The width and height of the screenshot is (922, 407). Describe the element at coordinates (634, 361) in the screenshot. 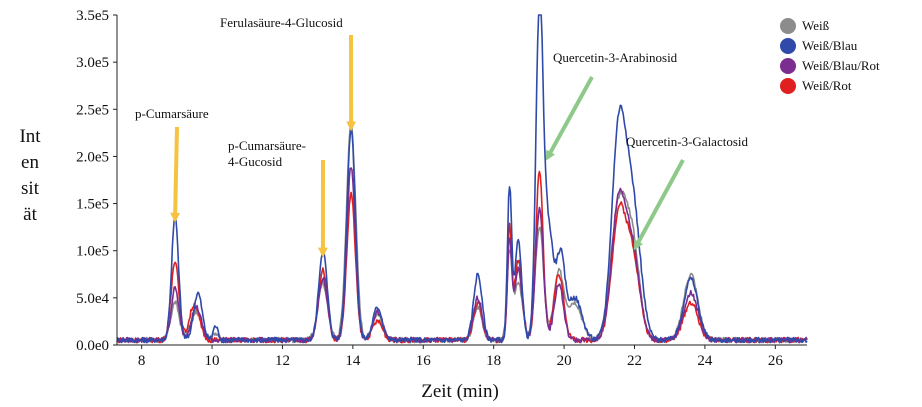

I see `x-tick-label: 22` at that location.